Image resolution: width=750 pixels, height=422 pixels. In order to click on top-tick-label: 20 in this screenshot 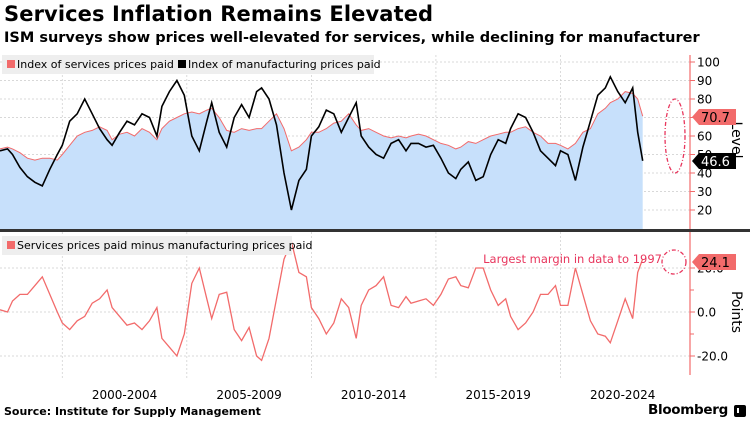, I will do `click(704, 211)`.